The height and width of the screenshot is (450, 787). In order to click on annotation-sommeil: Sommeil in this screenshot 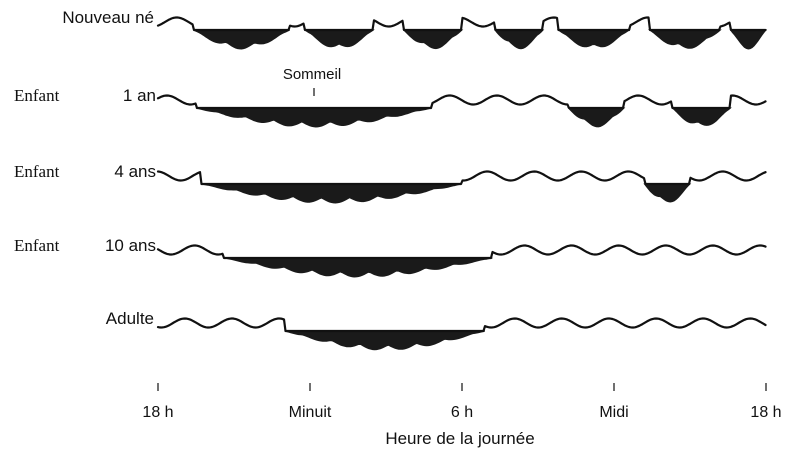, I will do `click(312, 74)`.